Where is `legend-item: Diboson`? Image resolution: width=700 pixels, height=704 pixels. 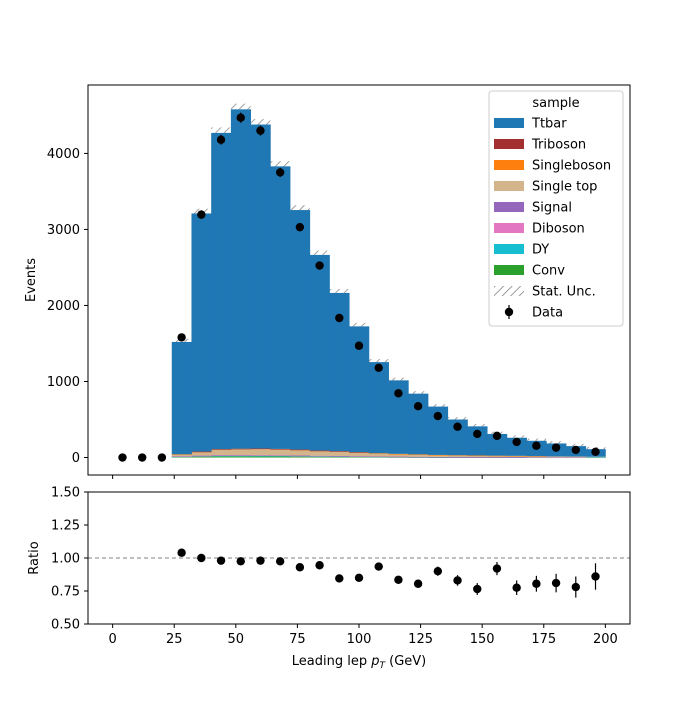
legend-item: Diboson is located at coordinates (539, 229).